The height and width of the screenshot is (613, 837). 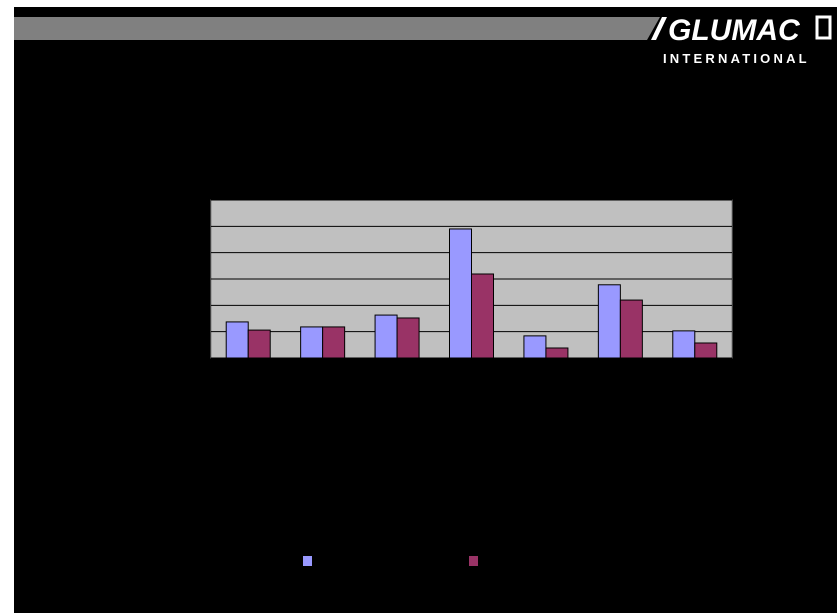 I want to click on logo: GLUMAC, so click(x=734, y=30).